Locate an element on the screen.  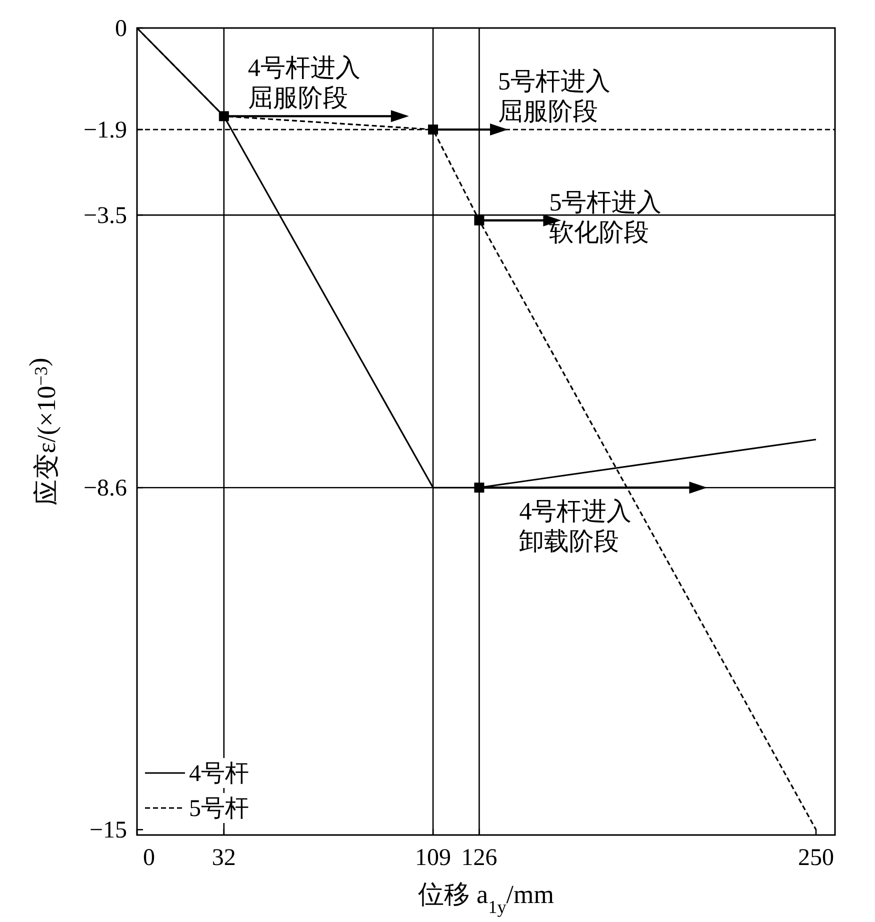
annotation: 4号杆进入卸载阶段 is located at coordinates (575, 527).